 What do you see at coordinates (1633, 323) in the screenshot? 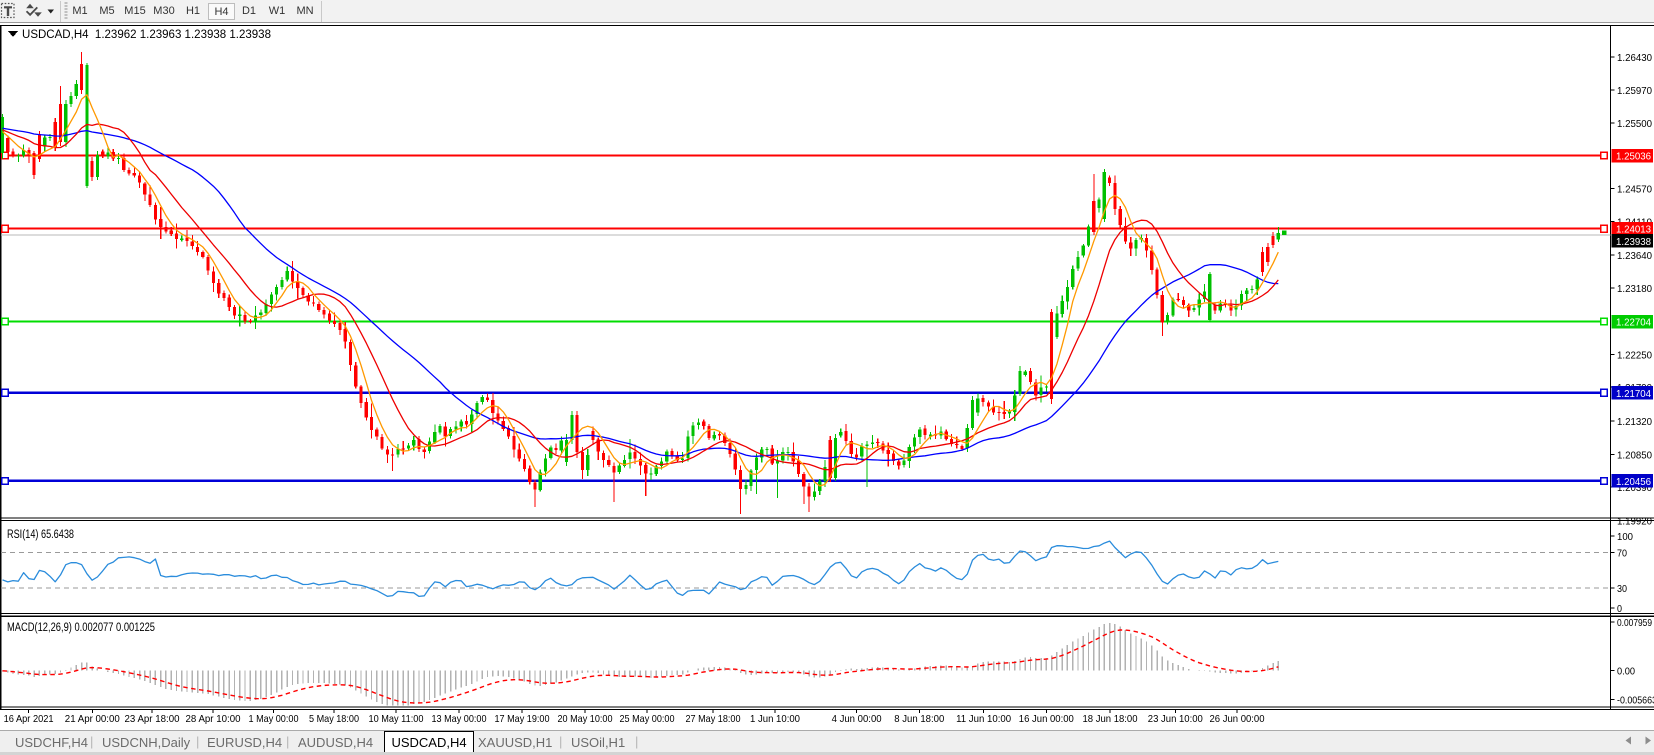
I see `svg-text: 1.22704` at bounding box center [1633, 323].